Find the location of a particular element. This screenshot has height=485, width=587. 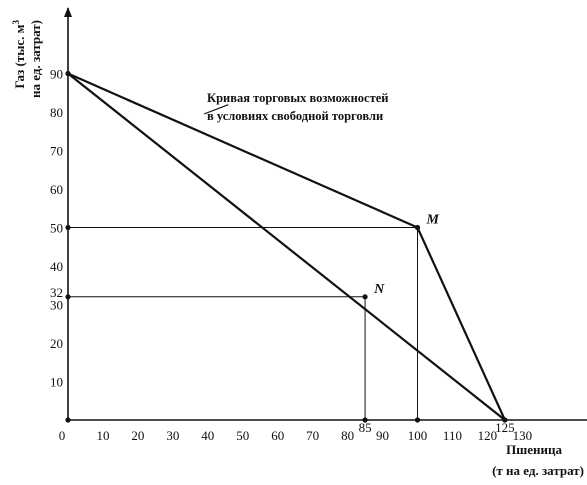

x-tick-label: 10 is located at coordinates (102, 435).